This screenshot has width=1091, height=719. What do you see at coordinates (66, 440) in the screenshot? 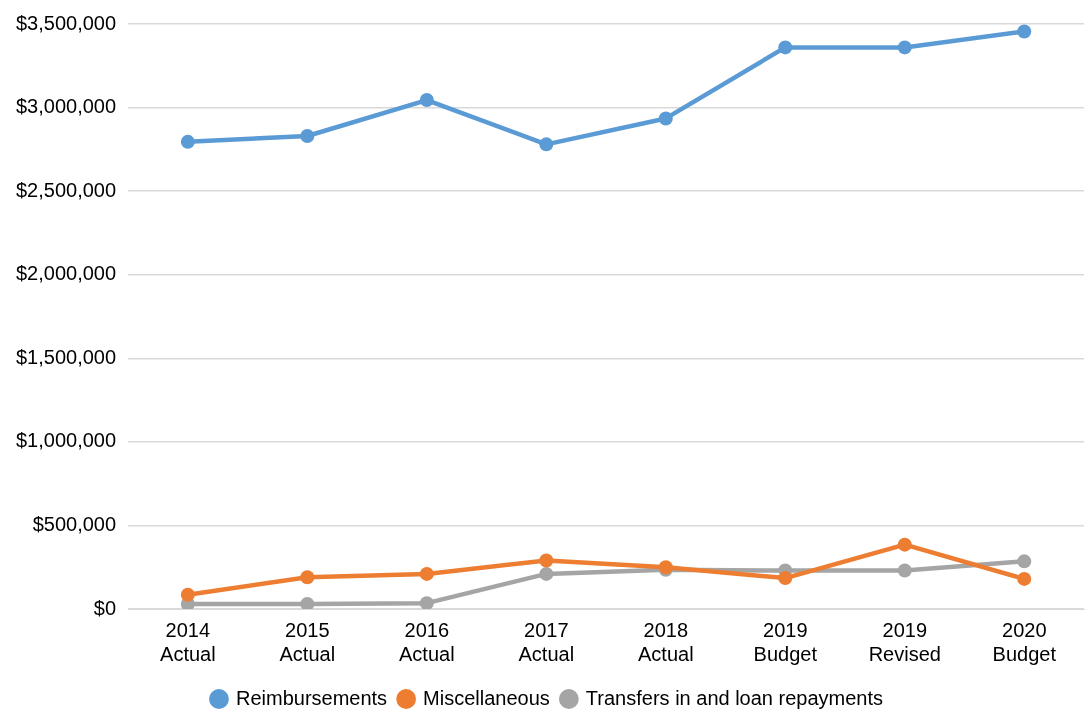
I see `y-tick-label: $1,000,000` at bounding box center [66, 440].